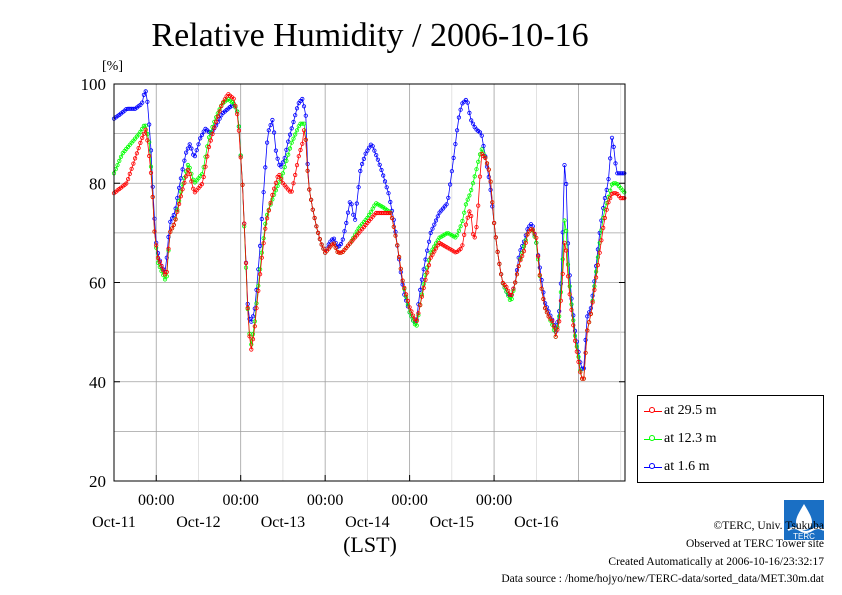  Describe the element at coordinates (409, 500) in the screenshot. I see `x-tick-label: 00:00` at that location.